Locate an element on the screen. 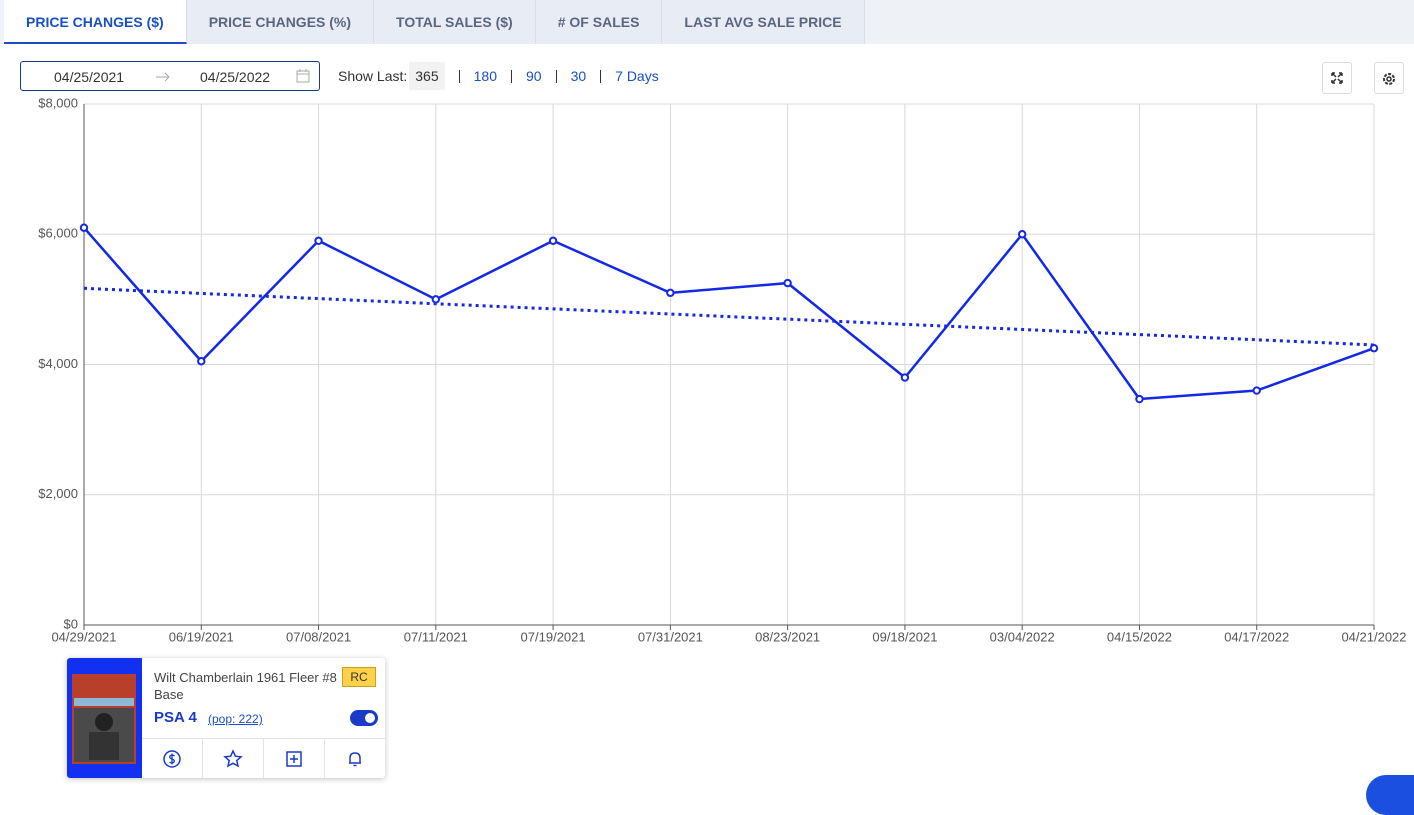 Image resolution: width=1414 pixels, height=815 pixels. fullscreen-icon is located at coordinates (1337, 78).